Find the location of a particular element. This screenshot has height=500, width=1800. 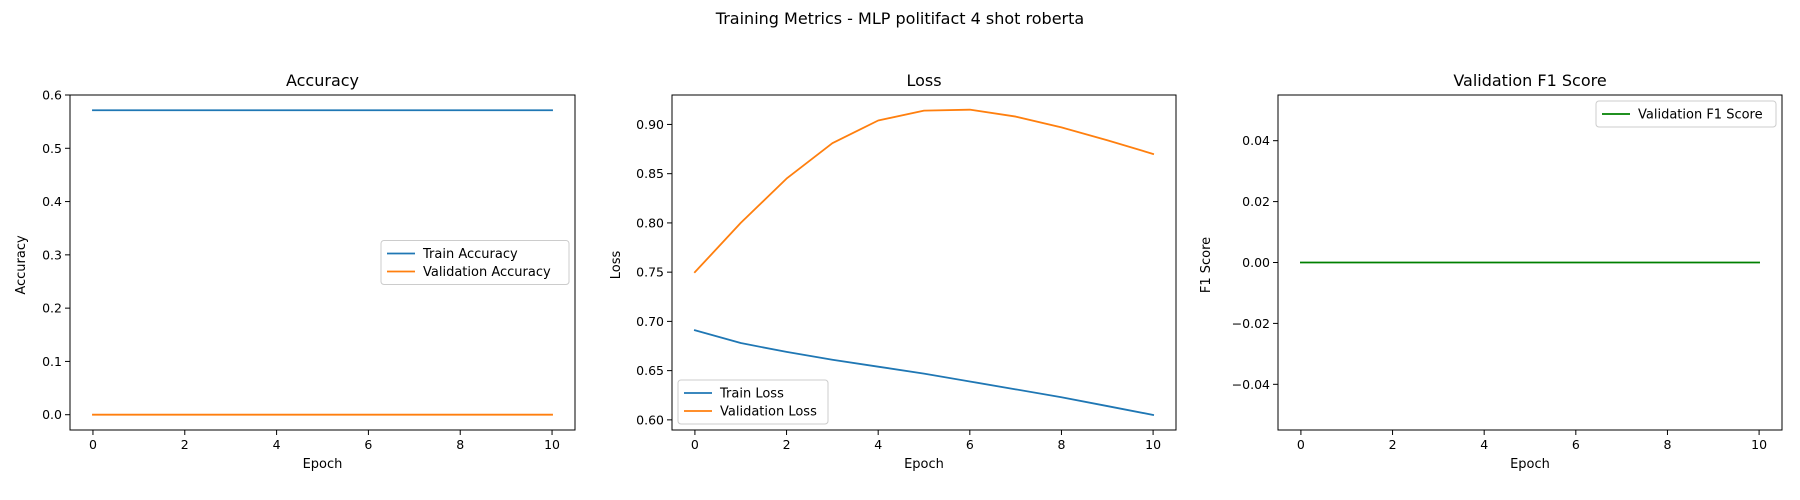

y-tick-label: 0.5 is located at coordinates (52, 148).